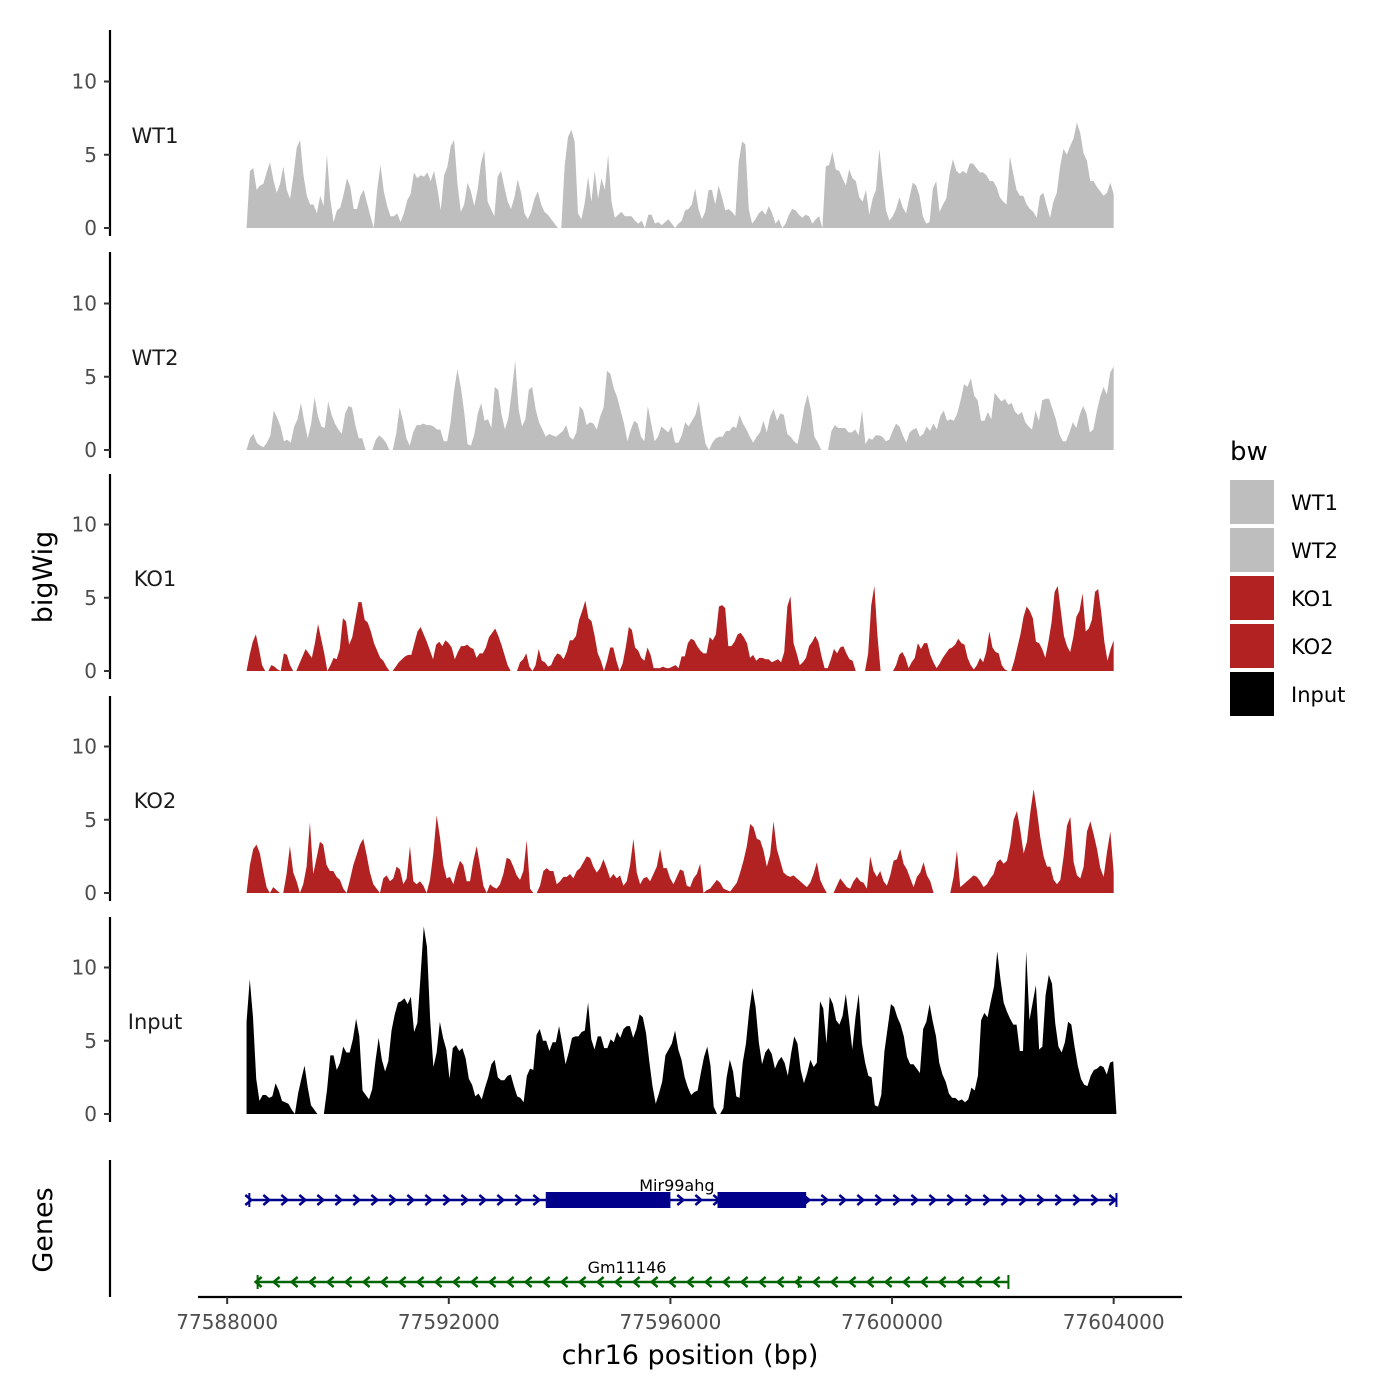 Image resolution: width=1400 pixels, height=1400 pixels. Describe the element at coordinates (892, 1322) in the screenshot. I see `x-tick-label: 77600000` at that location.